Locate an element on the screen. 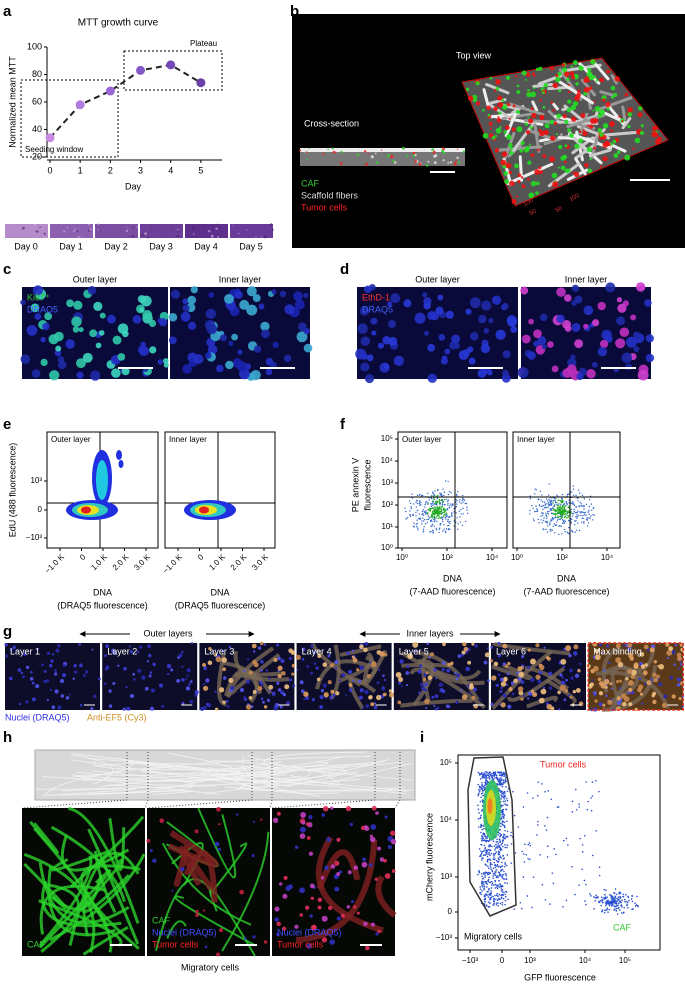  data-point is located at coordinates (141, 70).